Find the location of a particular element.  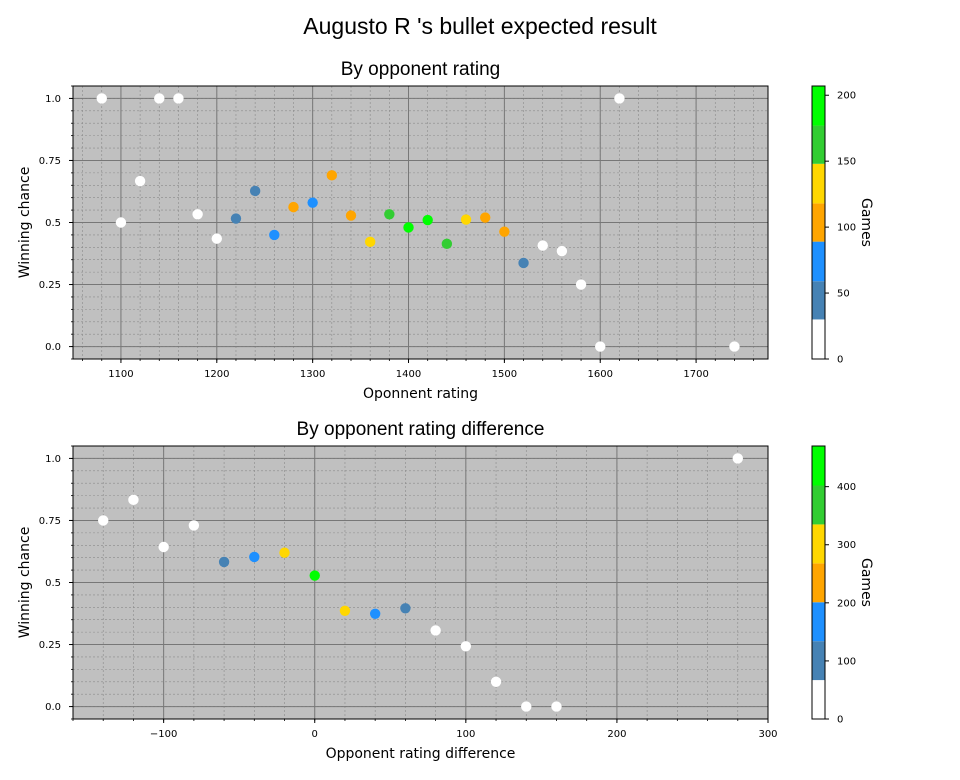

x-tick-label: 300 is located at coordinates (767, 734).